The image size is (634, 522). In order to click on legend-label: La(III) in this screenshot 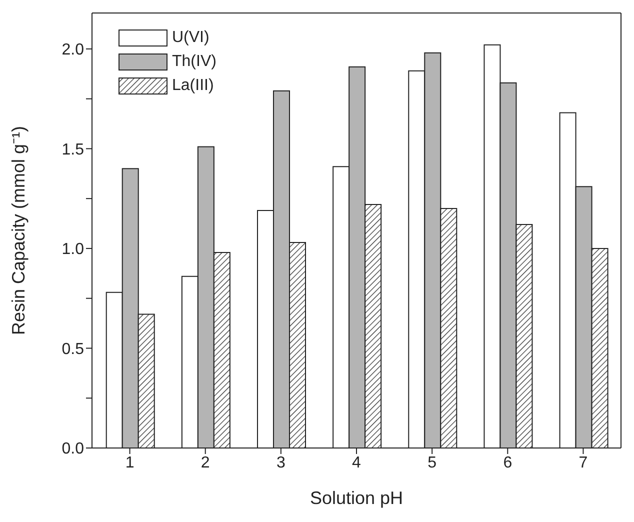, I will do `click(193, 86)`.